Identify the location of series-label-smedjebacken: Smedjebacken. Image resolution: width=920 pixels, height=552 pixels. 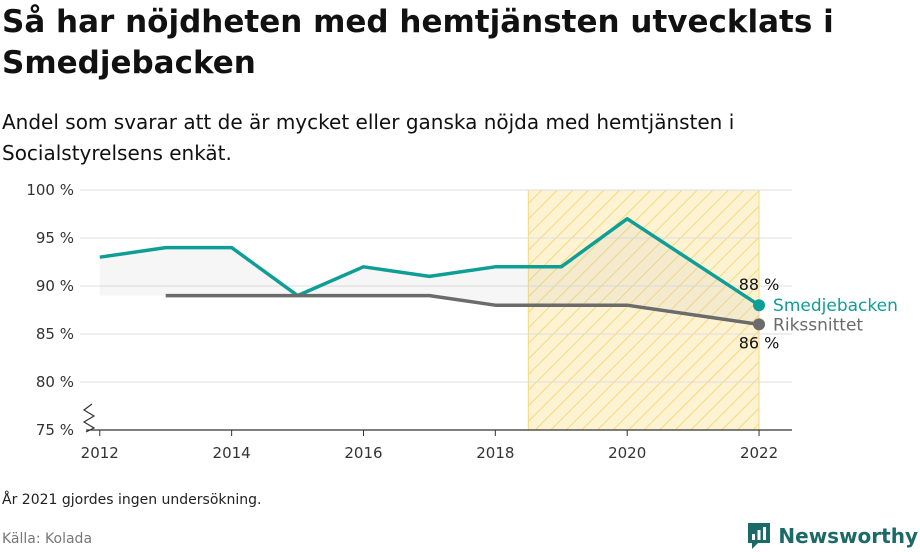
(835, 306).